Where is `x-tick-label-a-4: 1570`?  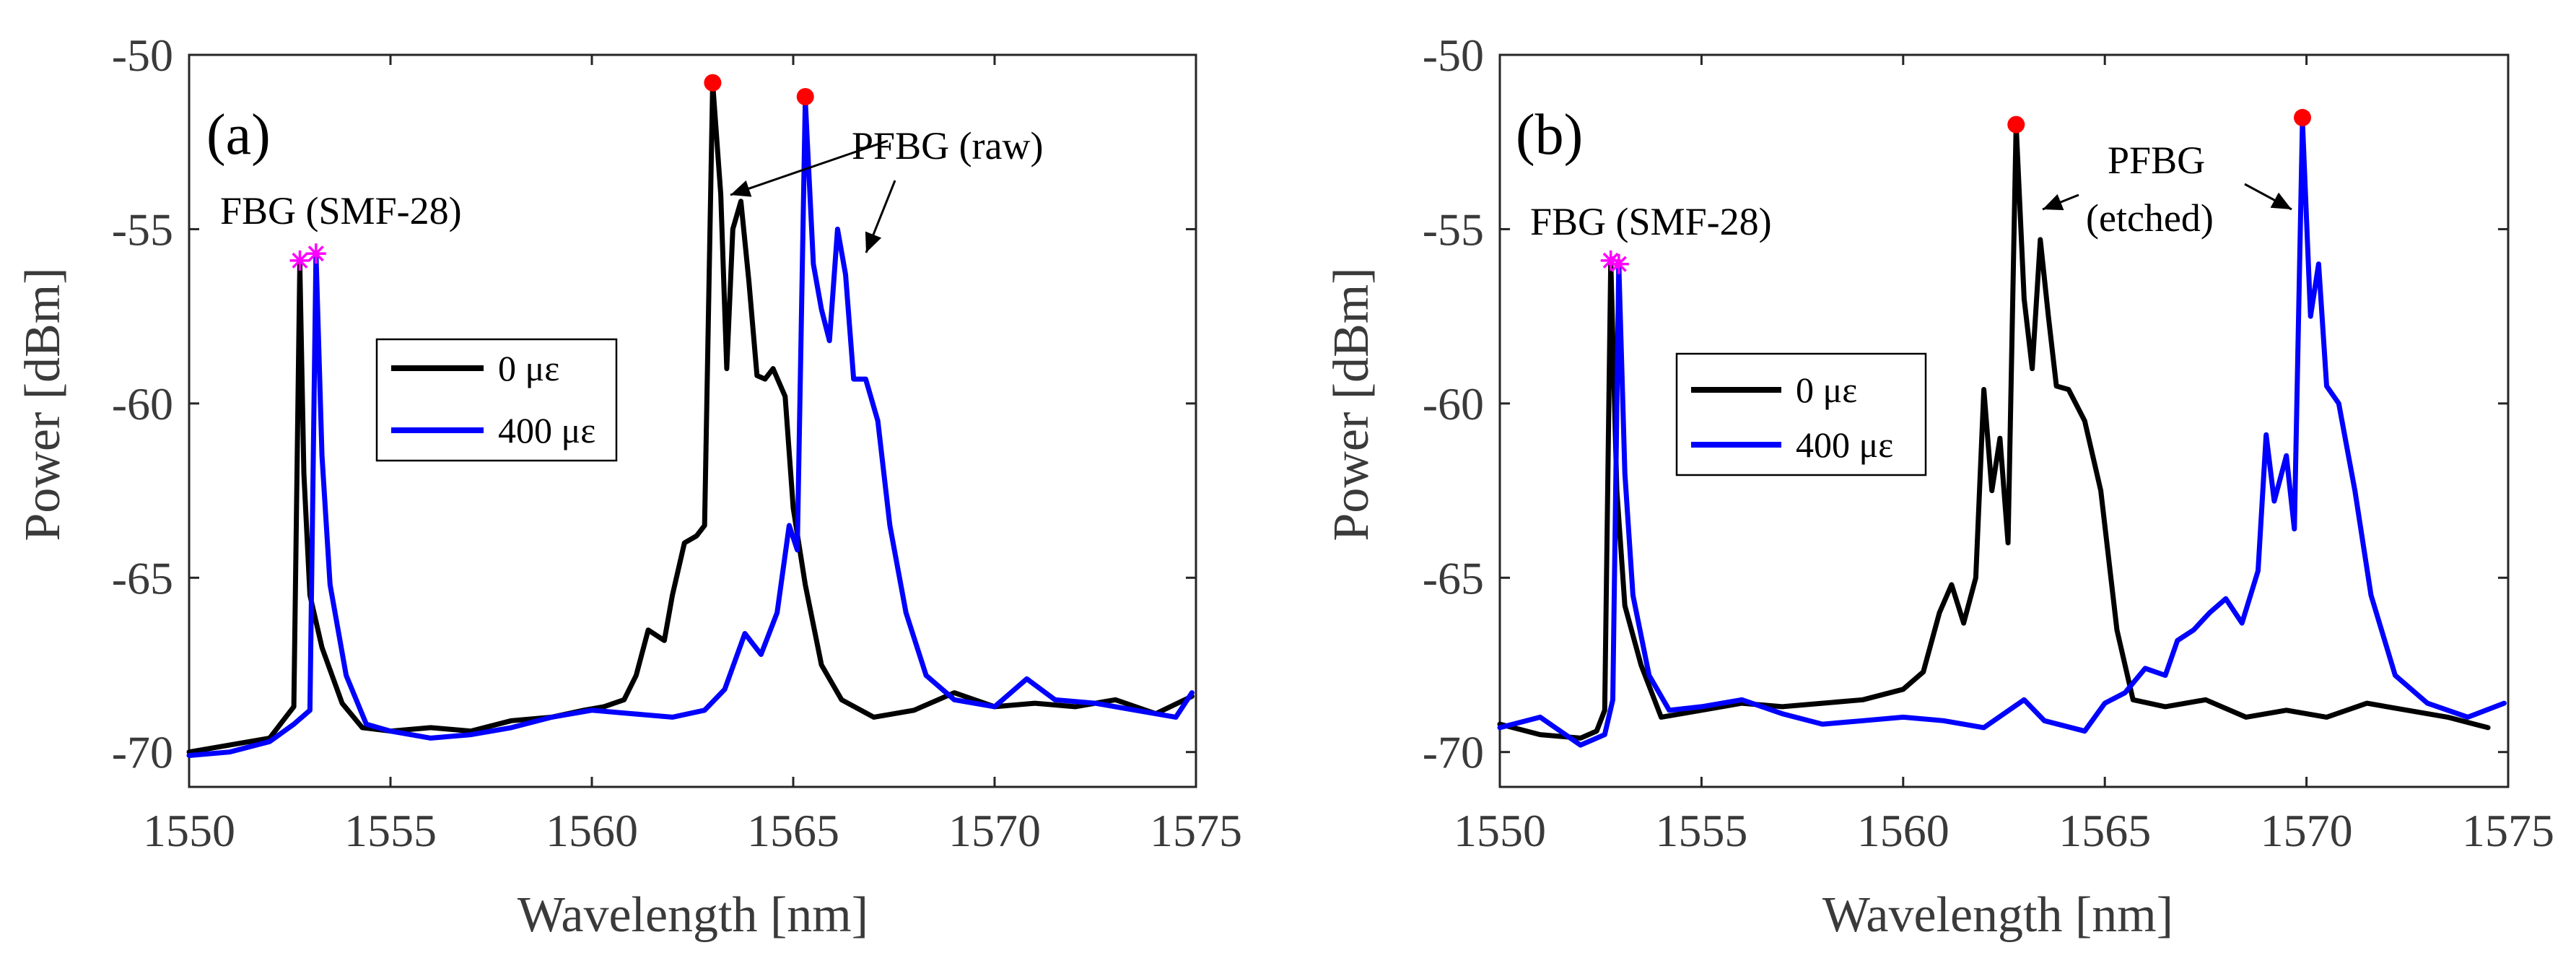 x-tick-label-a-4: 1570 is located at coordinates (994, 831).